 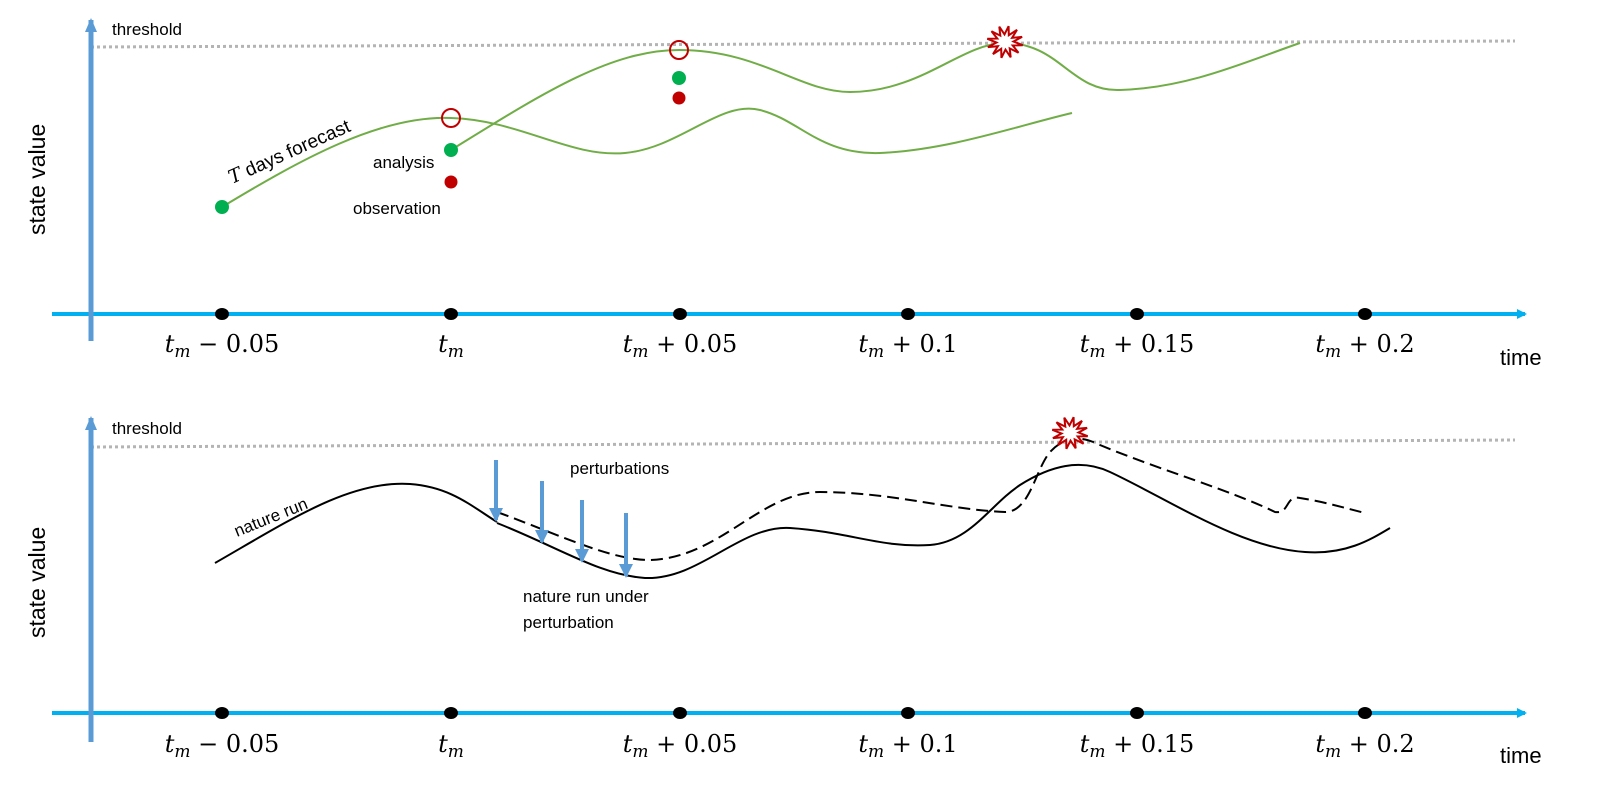 What do you see at coordinates (943, 522) in the screenshot?
I see `perturbed-nature-run-curve` at bounding box center [943, 522].